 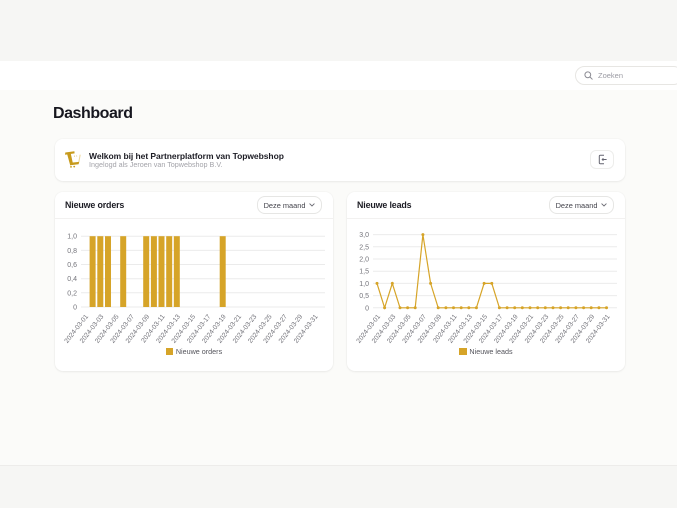 What do you see at coordinates (72, 279) in the screenshot?
I see `svg-text: 0,4` at bounding box center [72, 279].